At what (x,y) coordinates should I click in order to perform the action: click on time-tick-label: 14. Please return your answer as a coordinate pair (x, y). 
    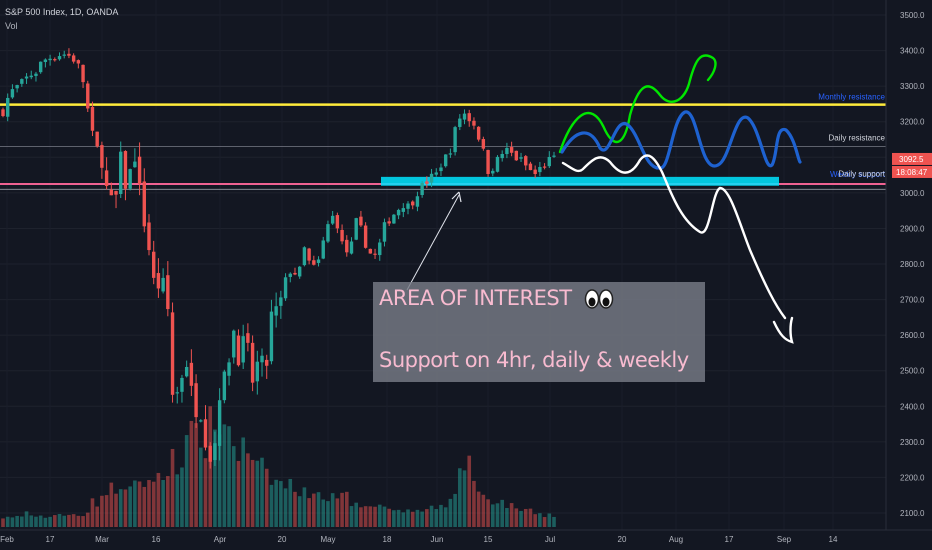
    Looking at the image, I should click on (833, 539).